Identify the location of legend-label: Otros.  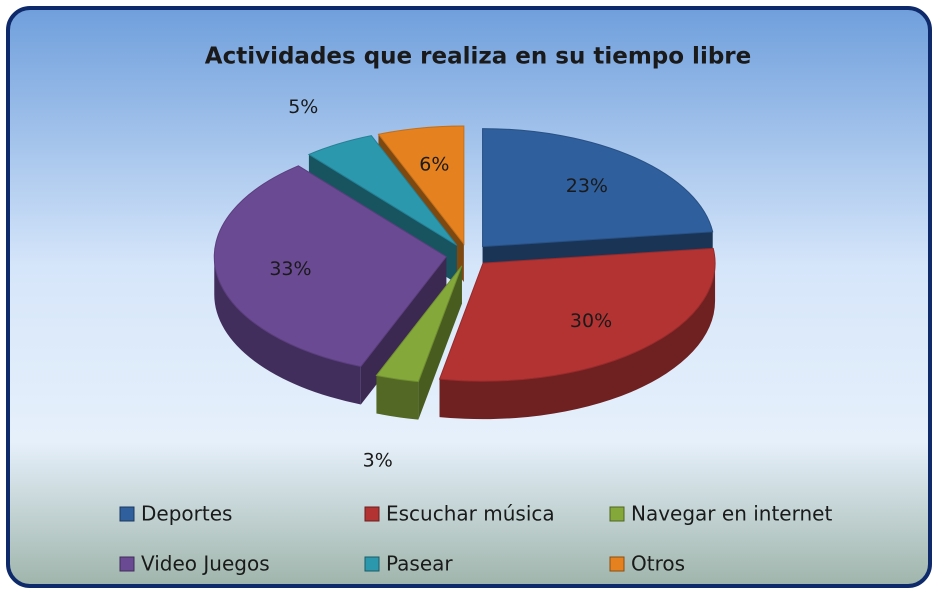
(658, 564).